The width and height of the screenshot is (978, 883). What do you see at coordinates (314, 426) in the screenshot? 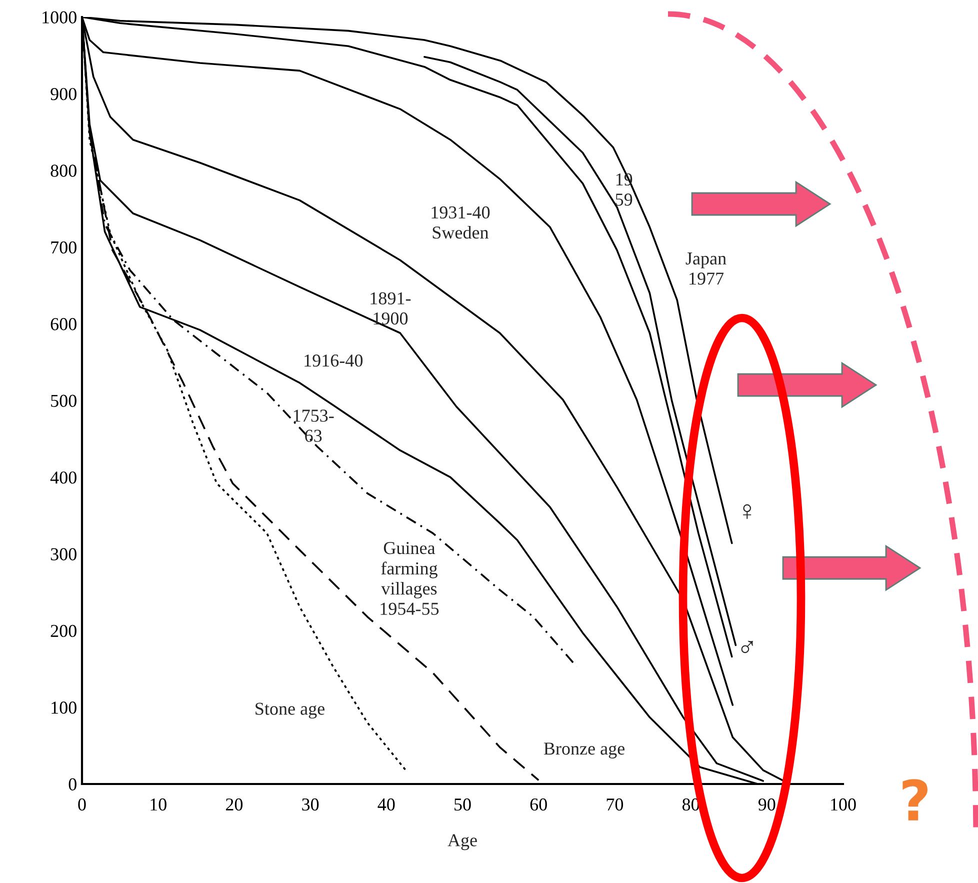
I see `annotation: 1753- 63` at bounding box center [314, 426].